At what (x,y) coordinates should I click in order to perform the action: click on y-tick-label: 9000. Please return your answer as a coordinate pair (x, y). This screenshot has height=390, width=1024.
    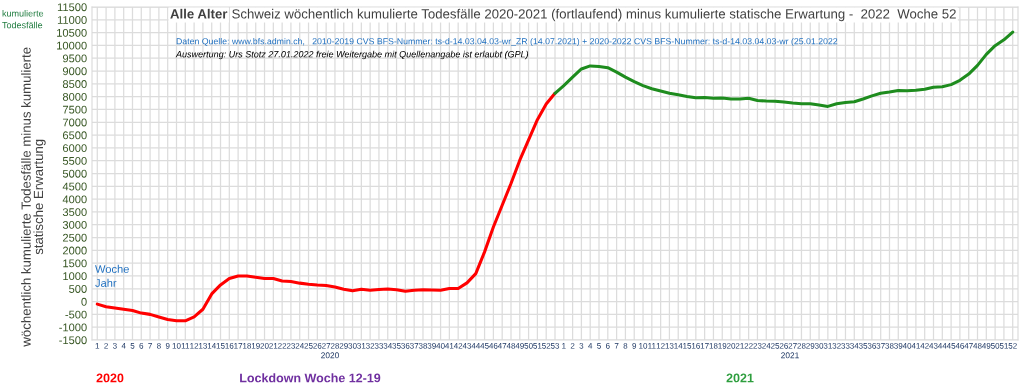
    Looking at the image, I should click on (74, 71).